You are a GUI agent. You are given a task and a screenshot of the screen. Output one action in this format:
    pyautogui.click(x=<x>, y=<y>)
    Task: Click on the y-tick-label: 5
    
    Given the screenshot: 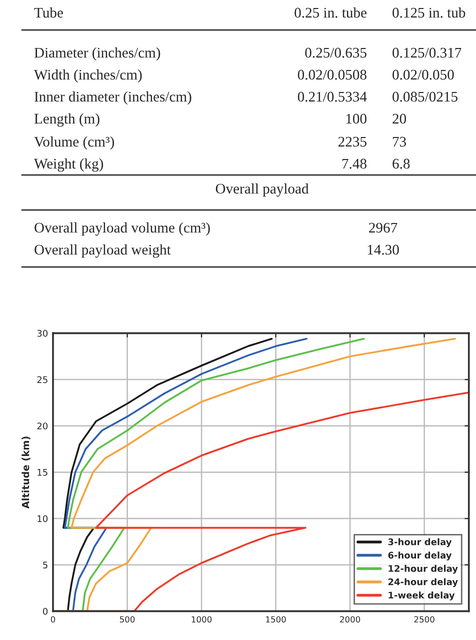 What is the action you would take?
    pyautogui.click(x=45, y=565)
    